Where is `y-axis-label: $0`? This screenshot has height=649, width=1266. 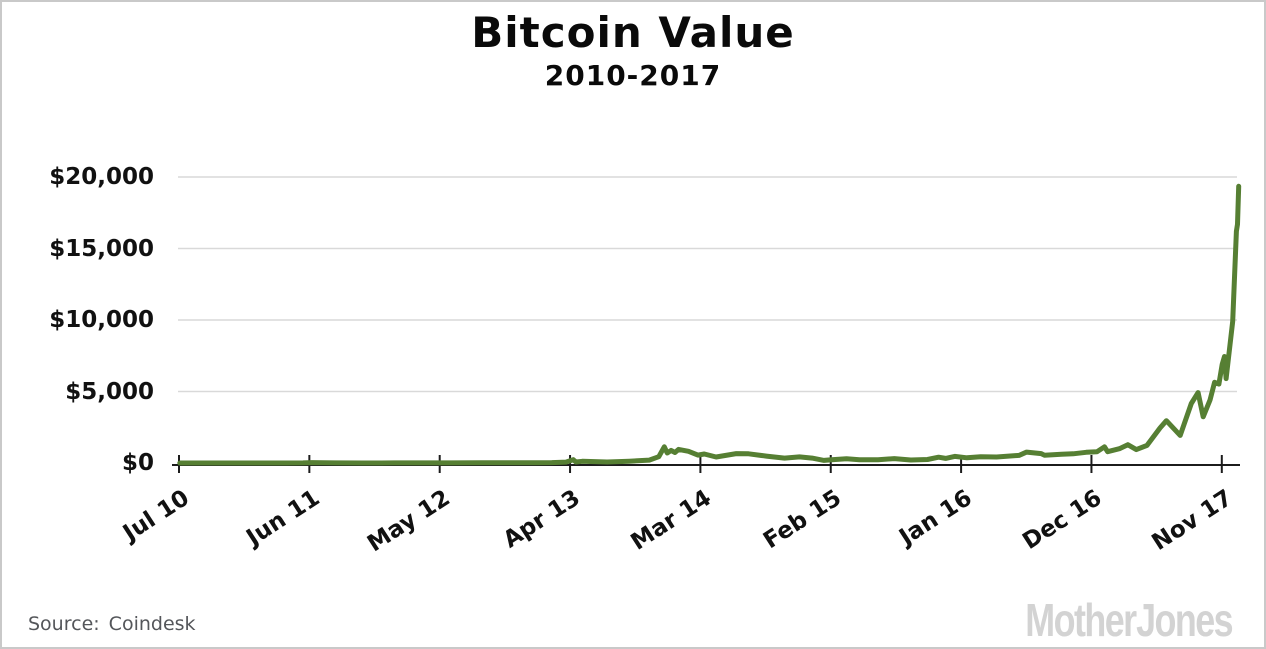 y-axis-label: $0 is located at coordinates (137, 463).